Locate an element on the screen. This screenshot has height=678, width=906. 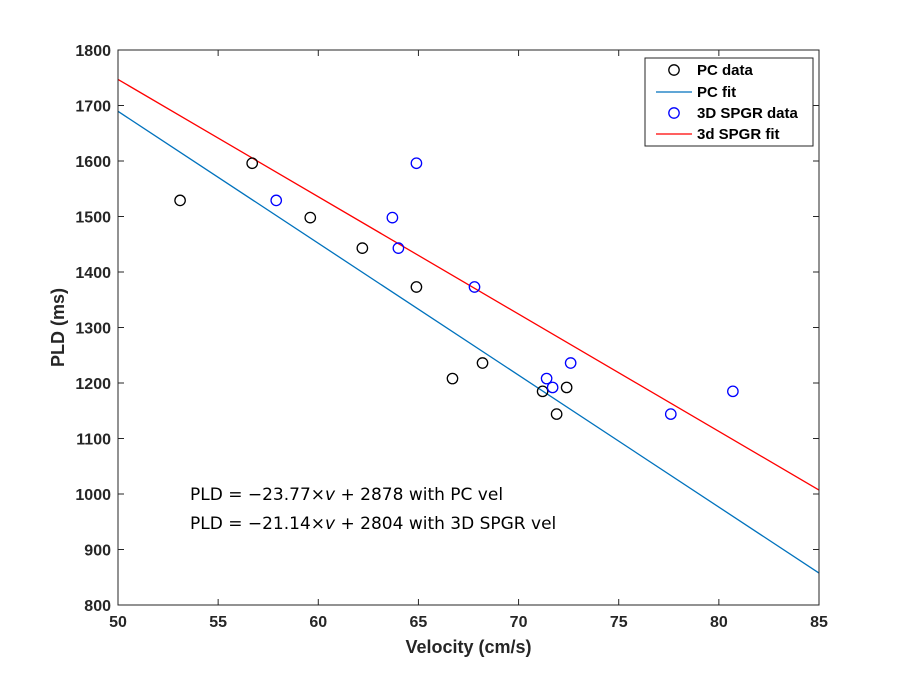
legend: PC data PC fit 3D SPGR data 3d SPGR fit is located at coordinates (729, 102).